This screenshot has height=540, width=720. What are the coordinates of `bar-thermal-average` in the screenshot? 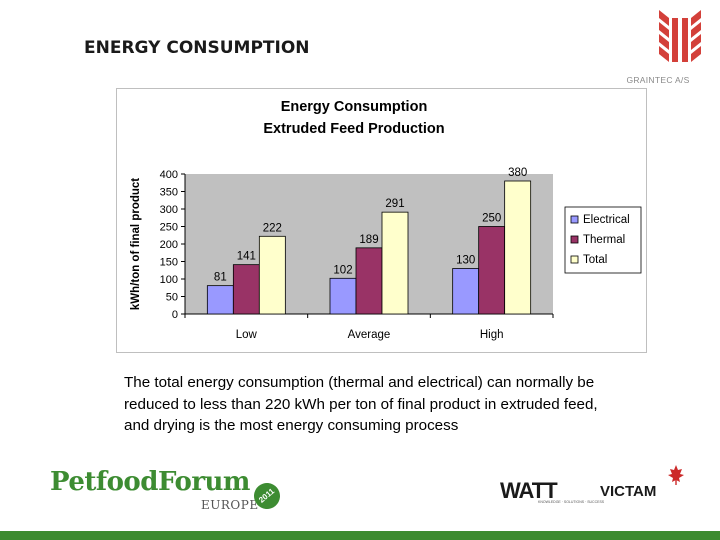 It's located at (369, 281).